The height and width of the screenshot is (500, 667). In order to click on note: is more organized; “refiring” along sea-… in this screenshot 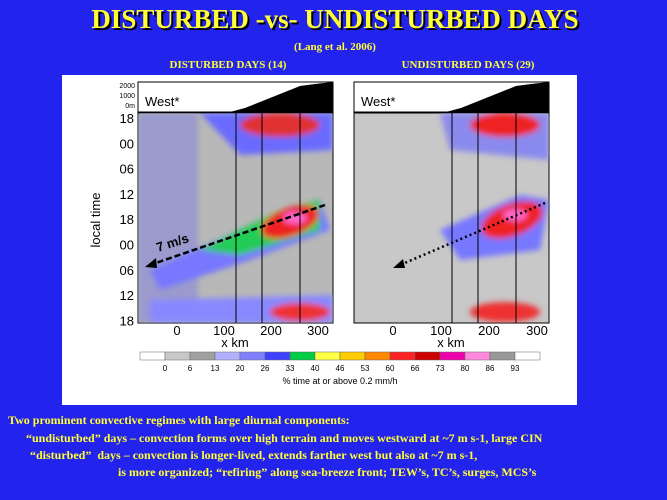, I will do `click(327, 472)`.